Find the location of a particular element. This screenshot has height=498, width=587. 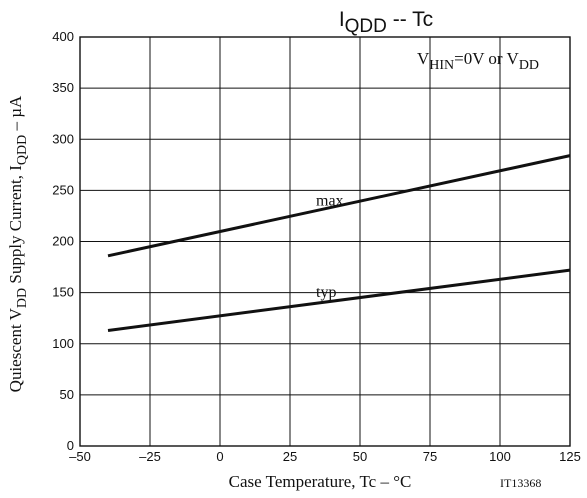

title-rest: -- Tc is located at coordinates (410, 19).